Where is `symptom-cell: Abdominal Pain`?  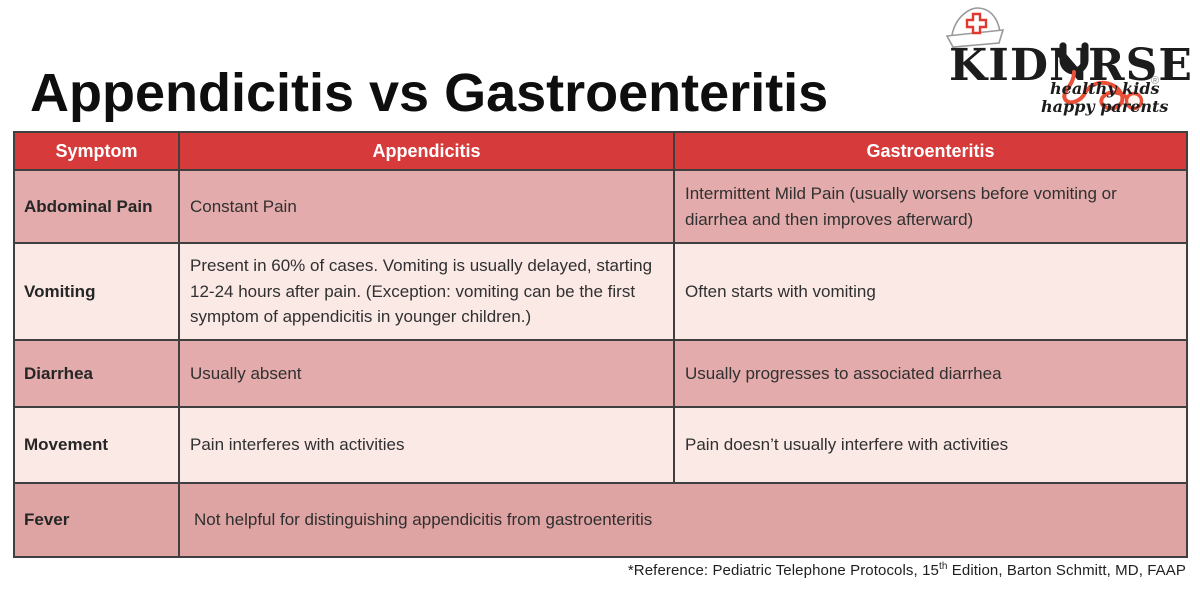
symptom-cell: Abdominal Pain is located at coordinates (96, 206).